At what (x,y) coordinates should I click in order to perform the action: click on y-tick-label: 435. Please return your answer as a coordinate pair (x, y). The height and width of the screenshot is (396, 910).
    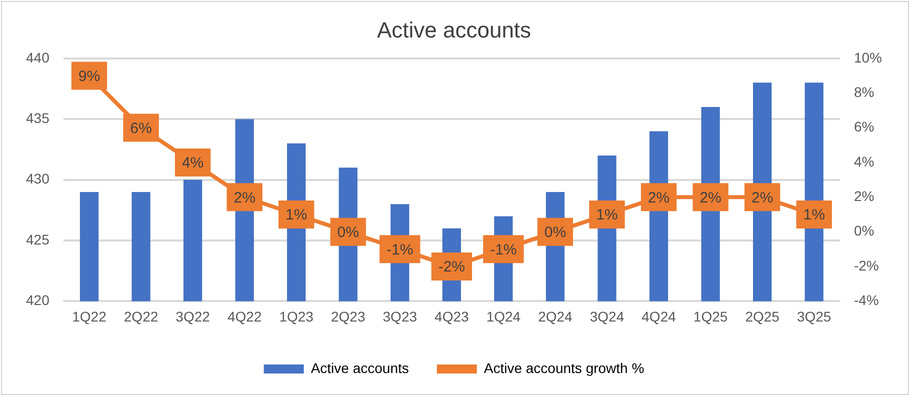
    Looking at the image, I should click on (38, 118).